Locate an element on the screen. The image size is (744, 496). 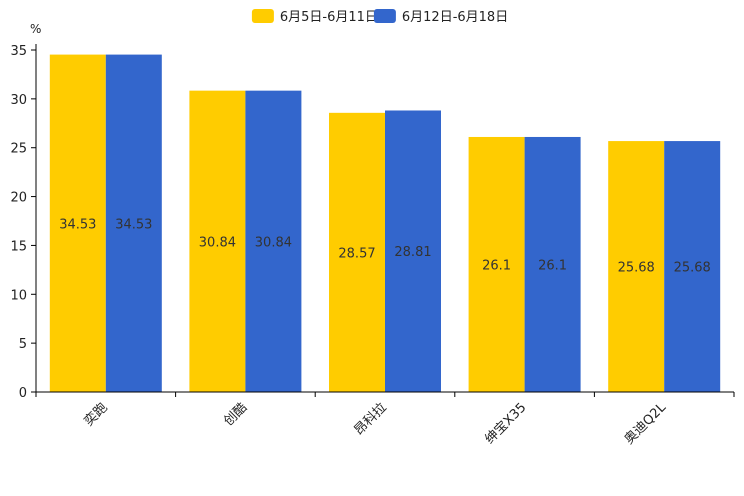
x-tick-label: 奕跑 is located at coordinates (96, 415).